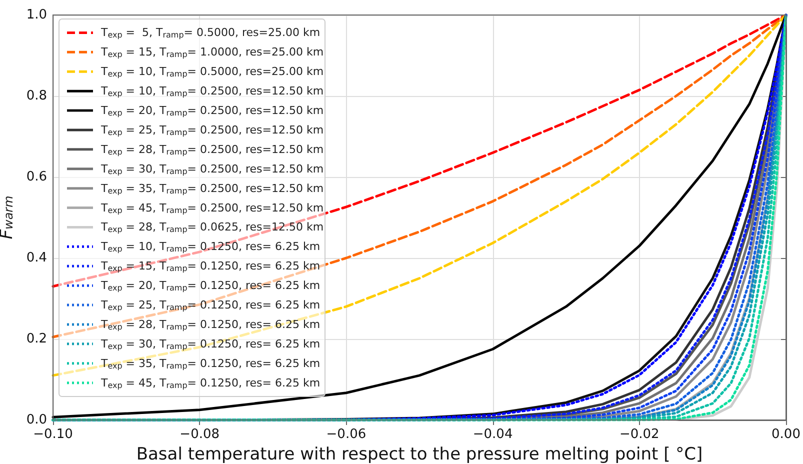 This screenshot has width=803, height=464. What do you see at coordinates (786, 434) in the screenshot?
I see `x-tick-label: 0.00` at bounding box center [786, 434].